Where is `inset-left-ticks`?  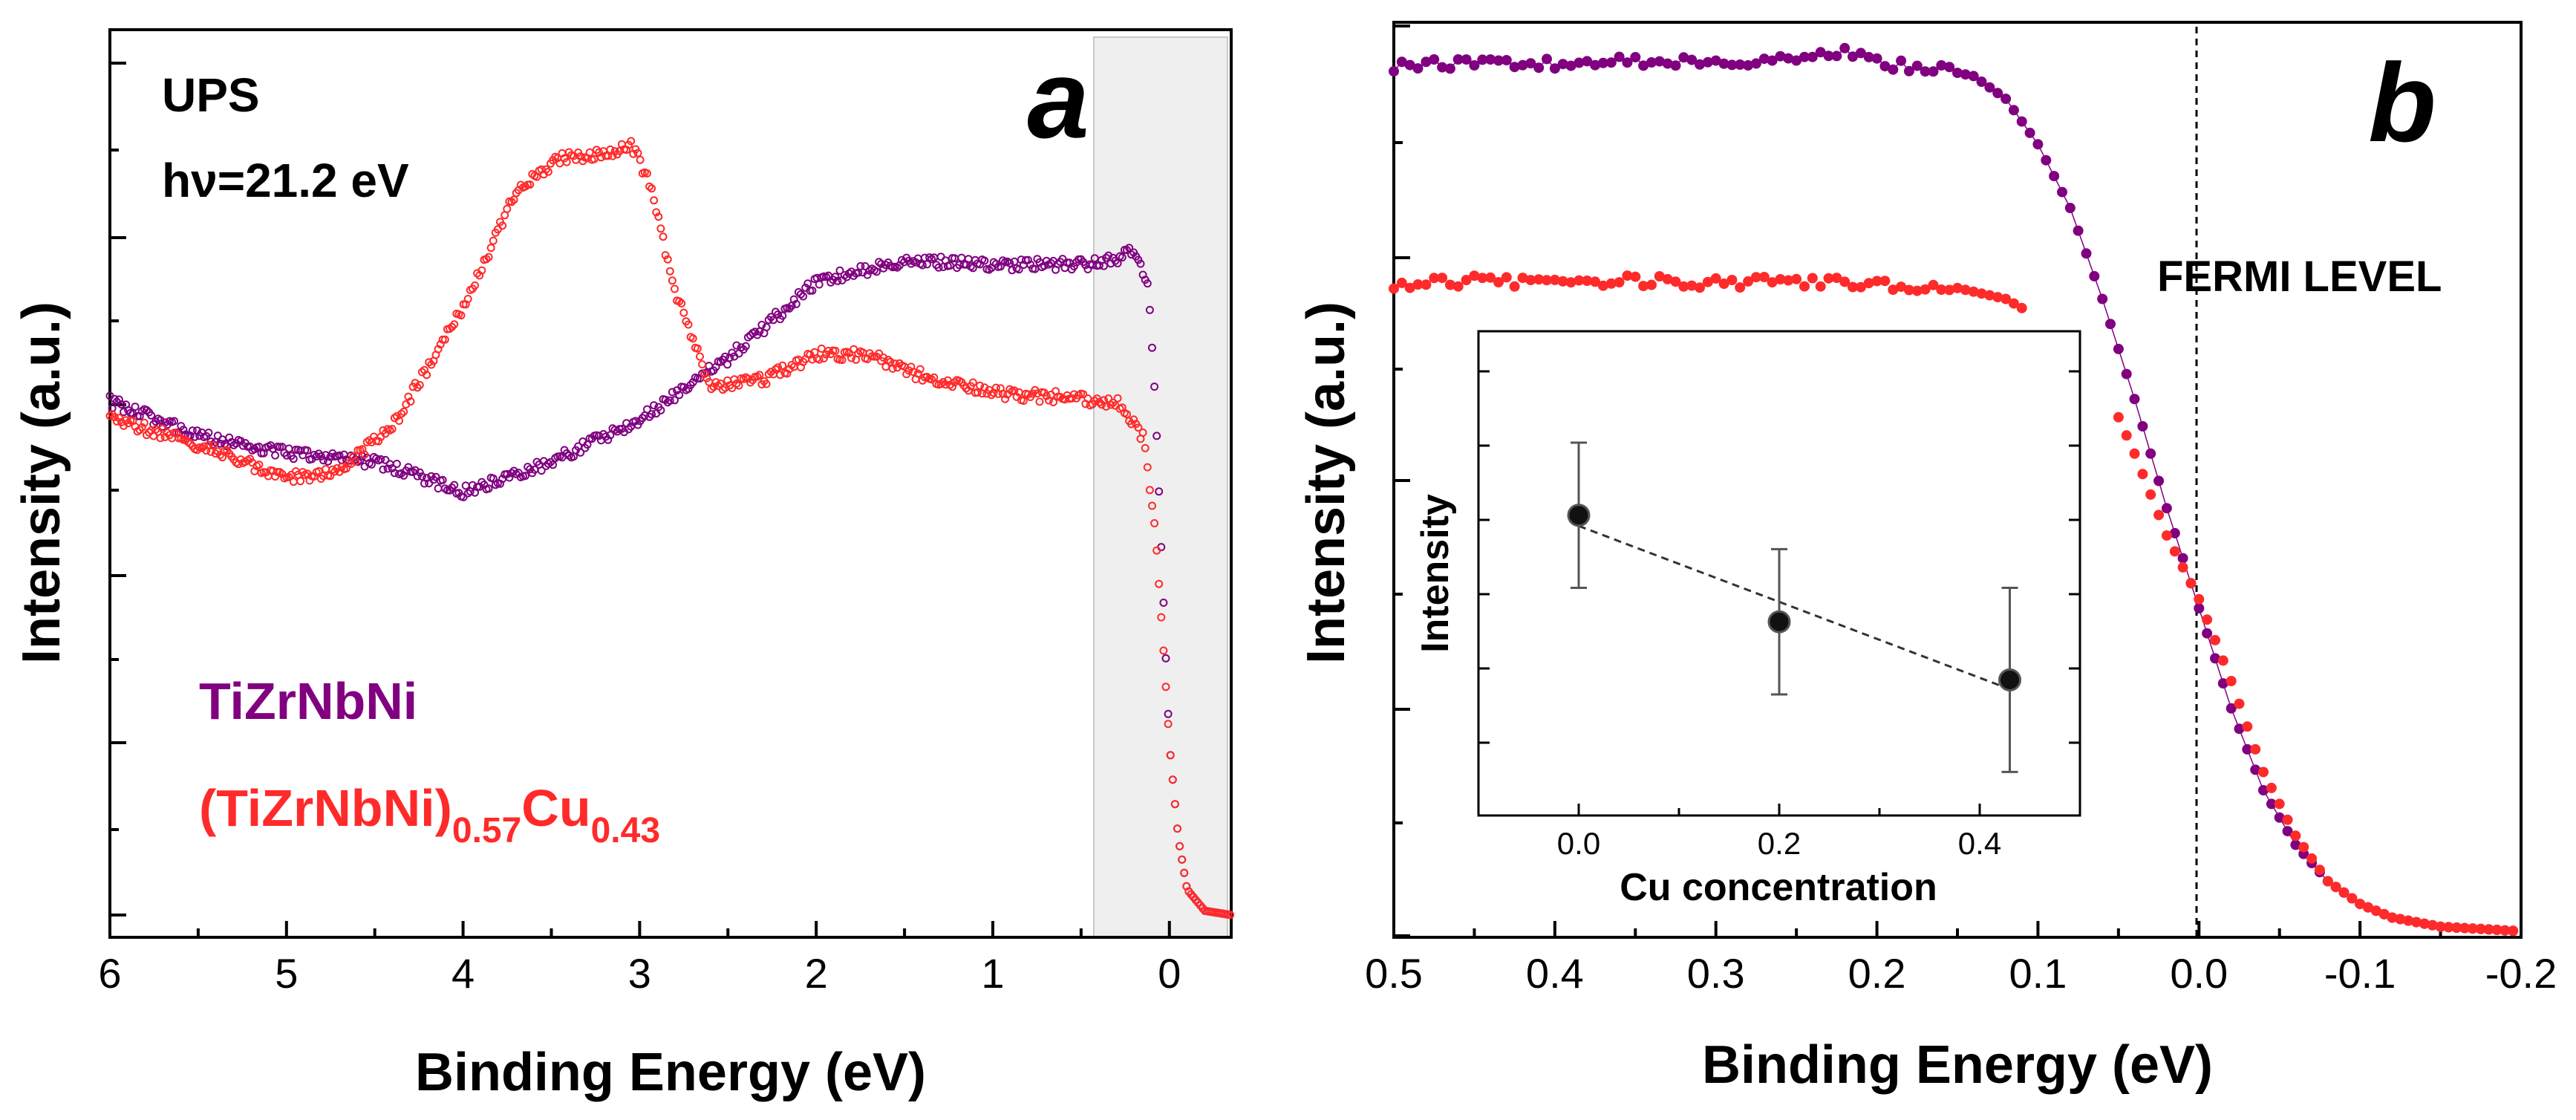
inset-left-ticks is located at coordinates (1779, 557).